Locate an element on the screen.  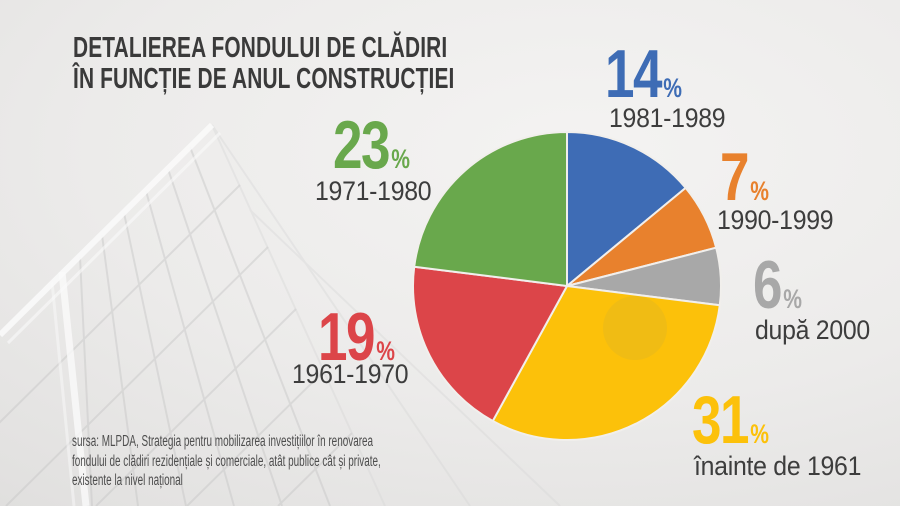
percent-value-1990-1999: 7% is located at coordinates (745, 177).